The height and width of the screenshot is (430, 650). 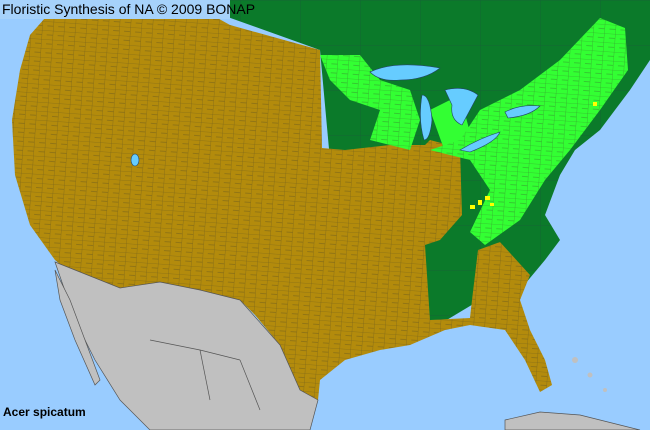 I want to click on caribbean-islands, so click(x=572, y=393).